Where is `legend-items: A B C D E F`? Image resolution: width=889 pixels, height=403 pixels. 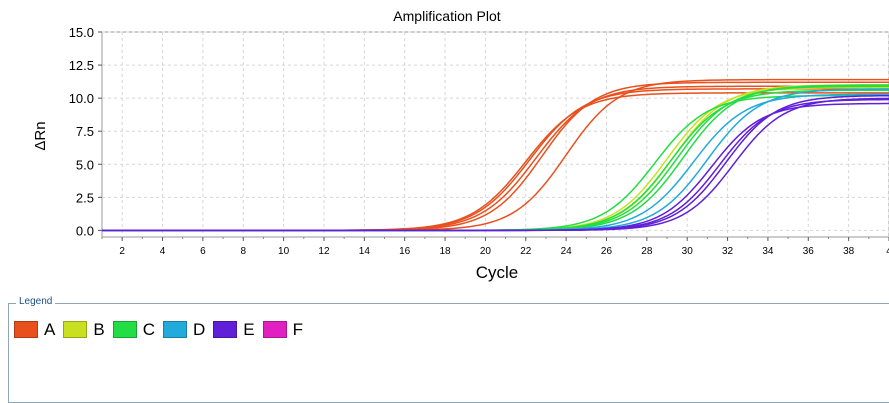 legend-items: A B C D E F is located at coordinates (162, 329).